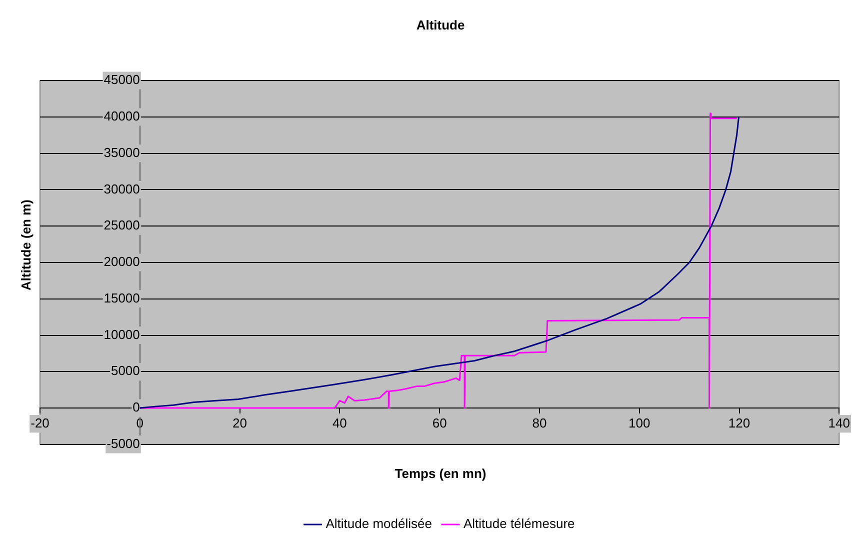 The height and width of the screenshot is (541, 853). What do you see at coordinates (122, 334) in the screenshot?
I see `y-tick-label: 10000` at bounding box center [122, 334].